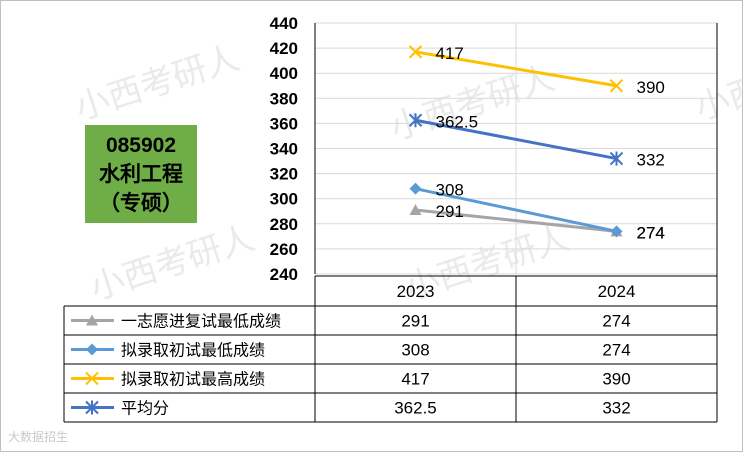  I want to click on y-tick-label: 420, so click(284, 48).